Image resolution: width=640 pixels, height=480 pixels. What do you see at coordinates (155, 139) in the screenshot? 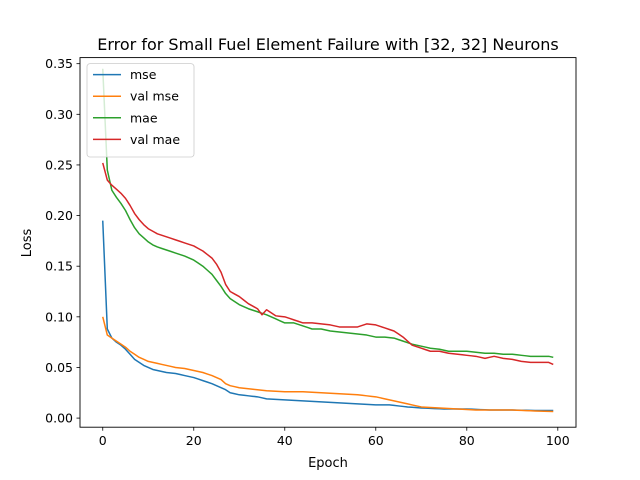
I see `legend-label: val mae` at bounding box center [155, 139].